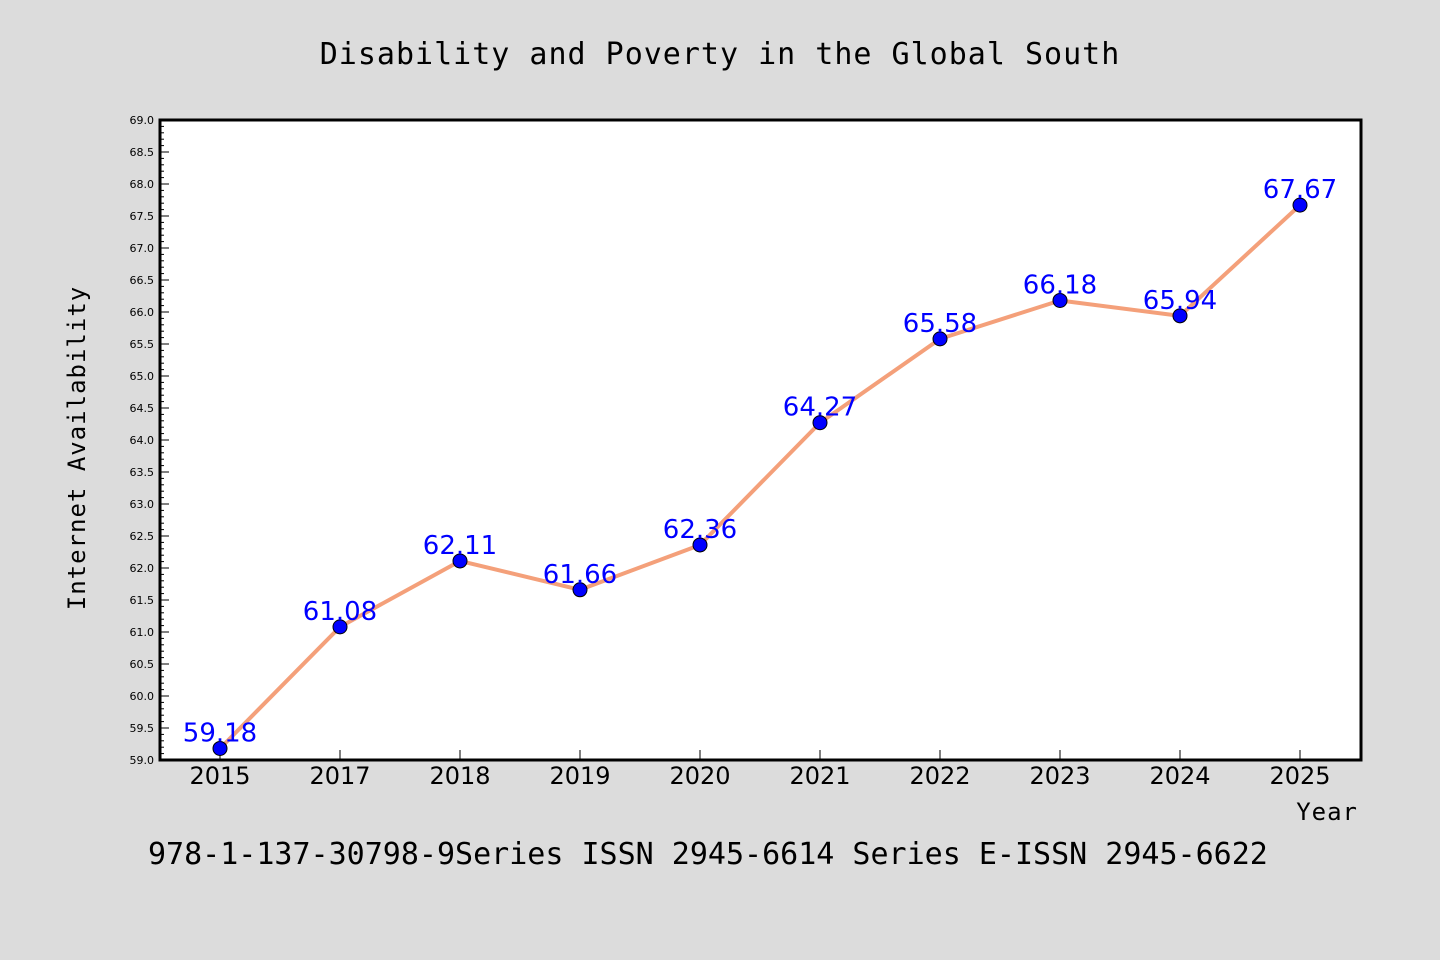  What do you see at coordinates (142, 728) in the screenshot?
I see `y-tick-label: 59.5` at bounding box center [142, 728].